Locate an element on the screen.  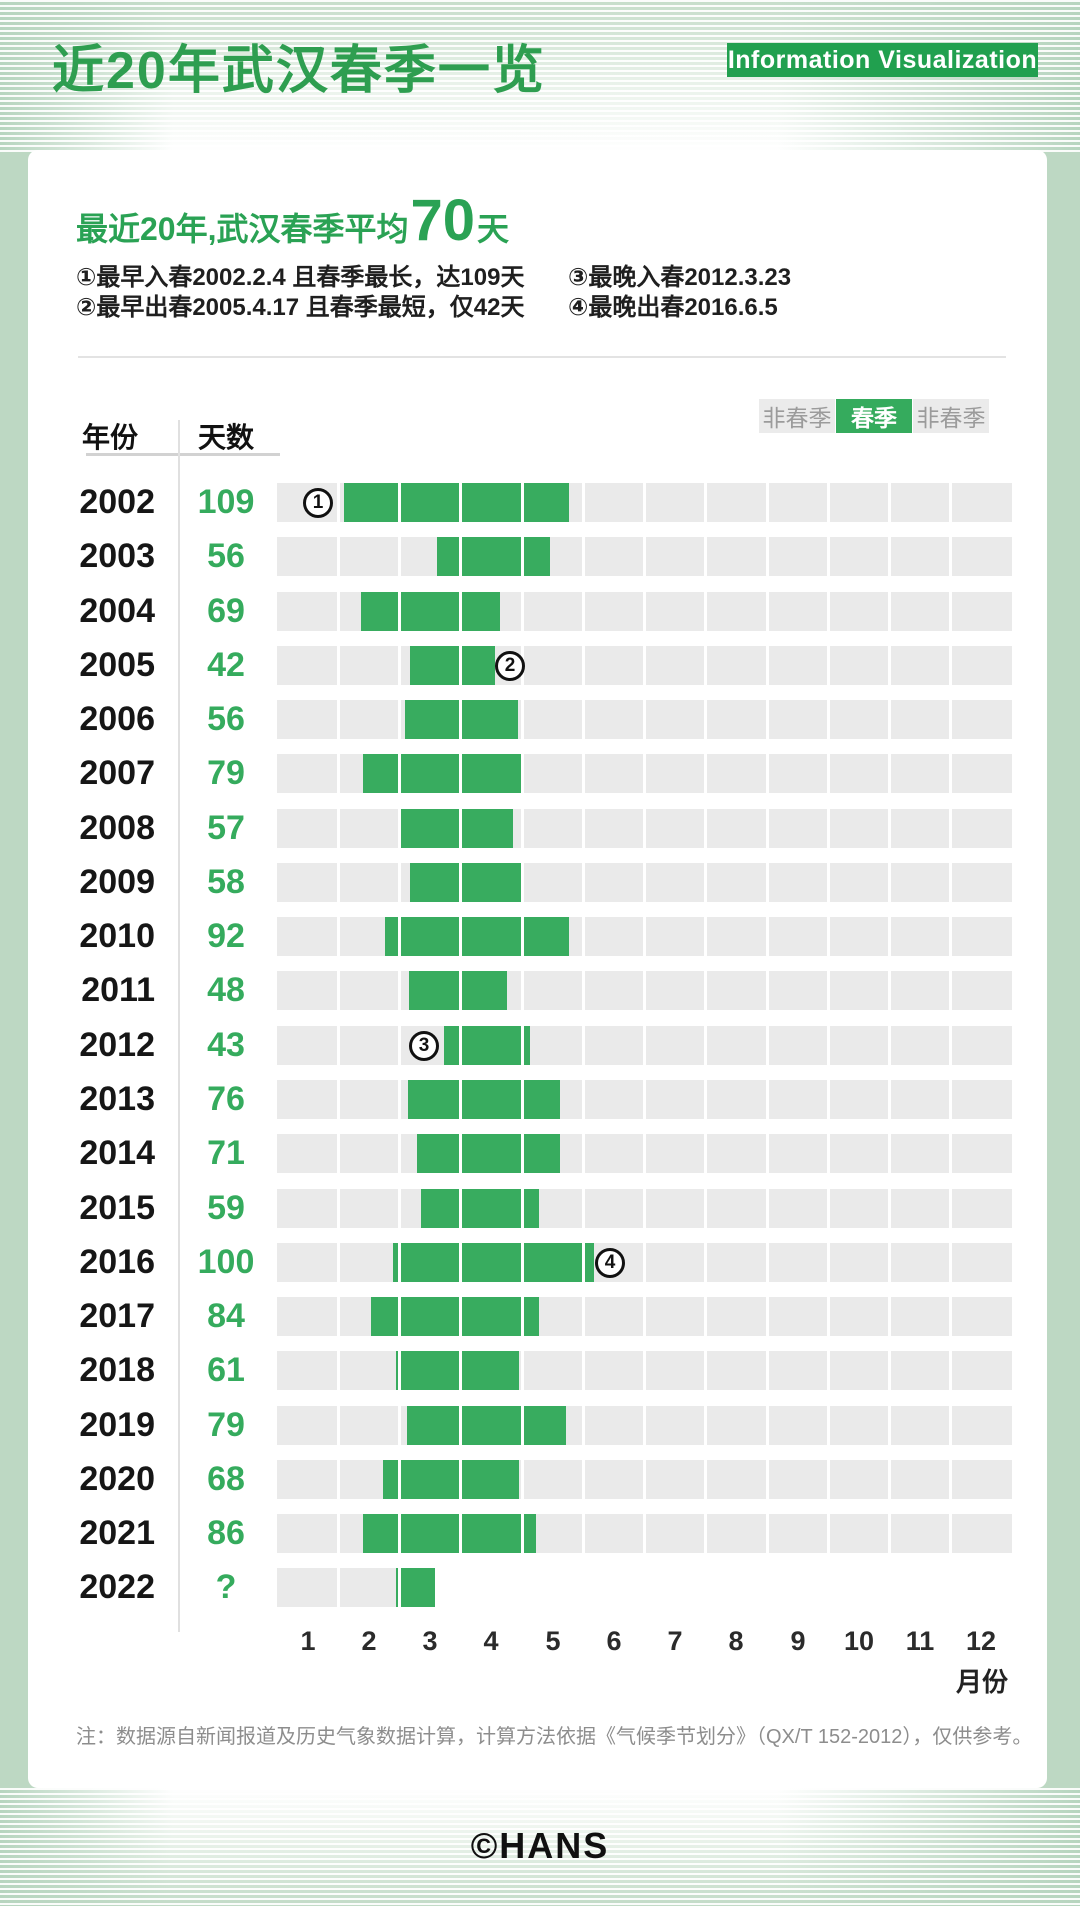
row-days-2012: 43 is located at coordinates (226, 1045).